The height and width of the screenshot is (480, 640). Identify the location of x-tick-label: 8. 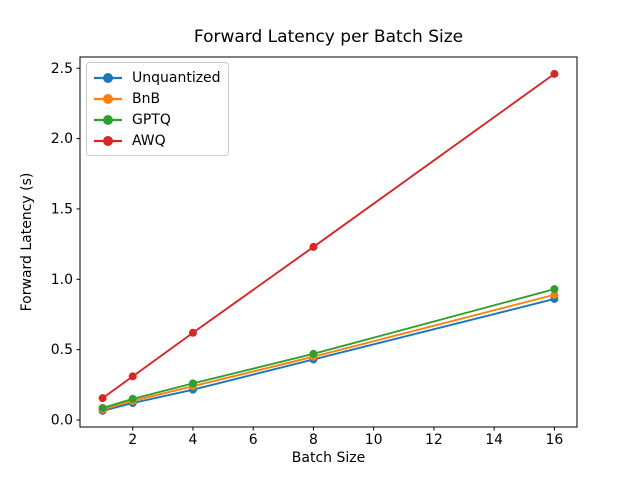
(313, 440).